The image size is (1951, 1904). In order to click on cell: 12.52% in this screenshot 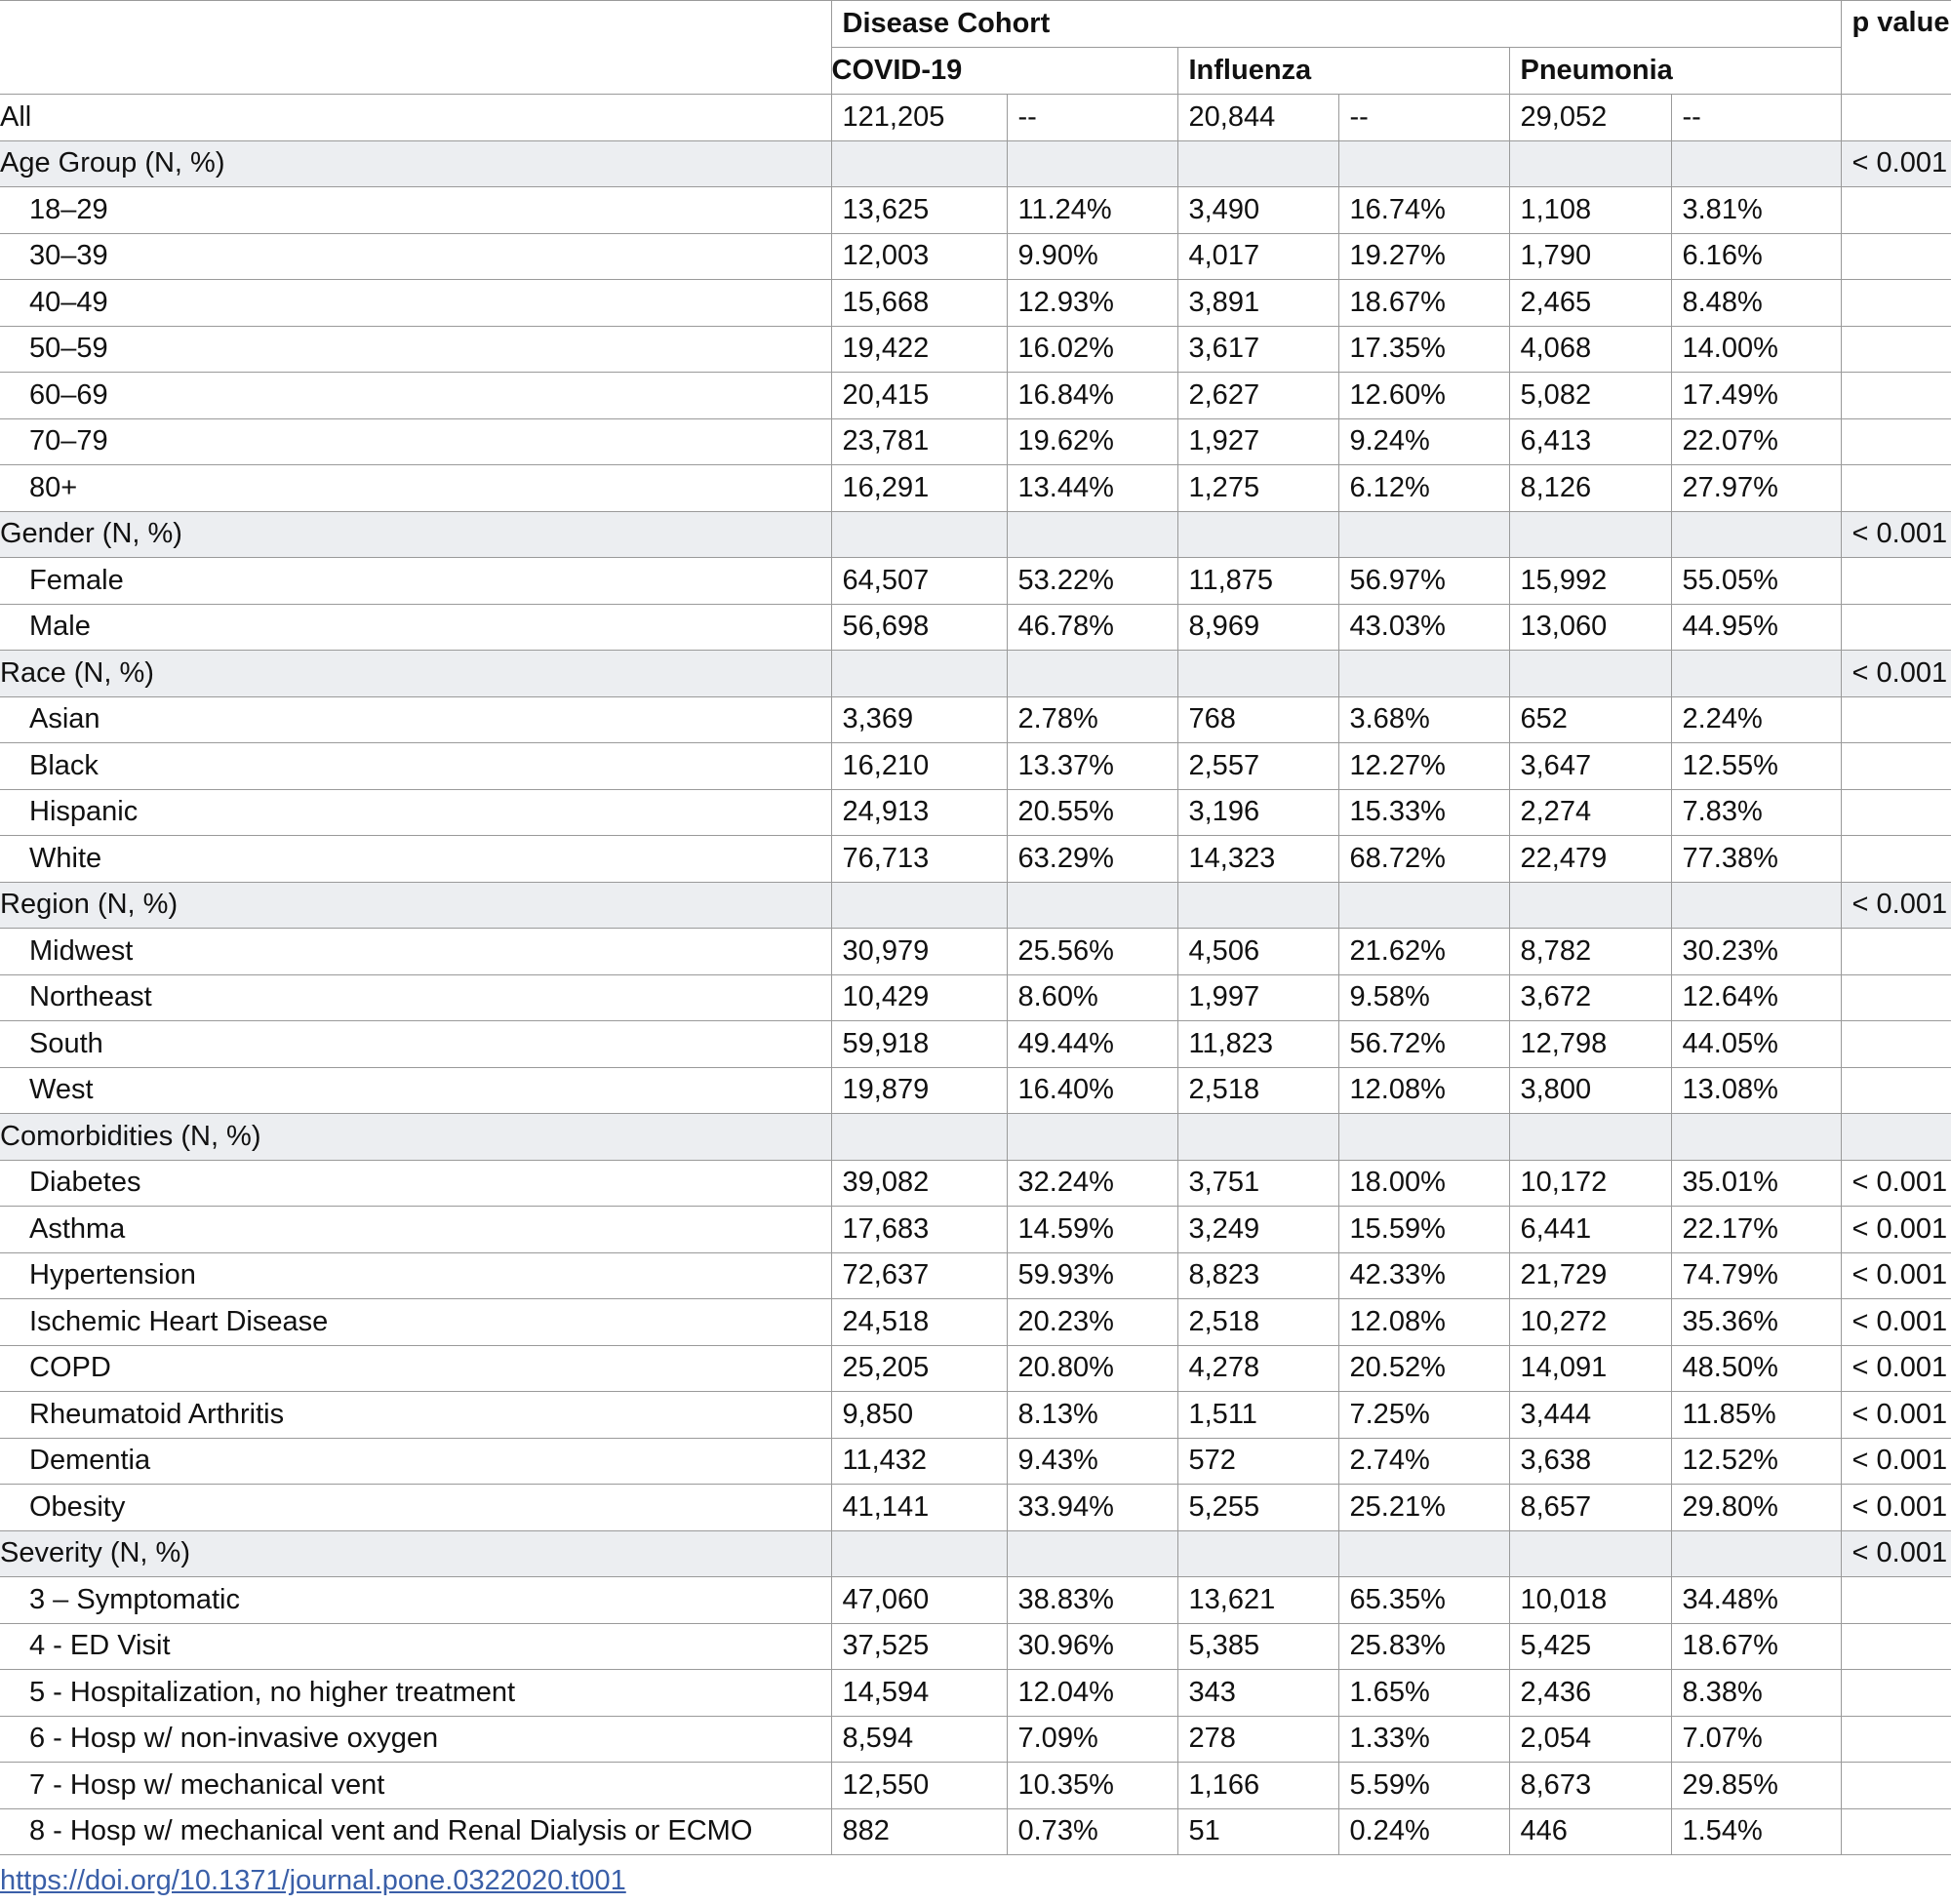, I will do `click(1756, 1461)`.